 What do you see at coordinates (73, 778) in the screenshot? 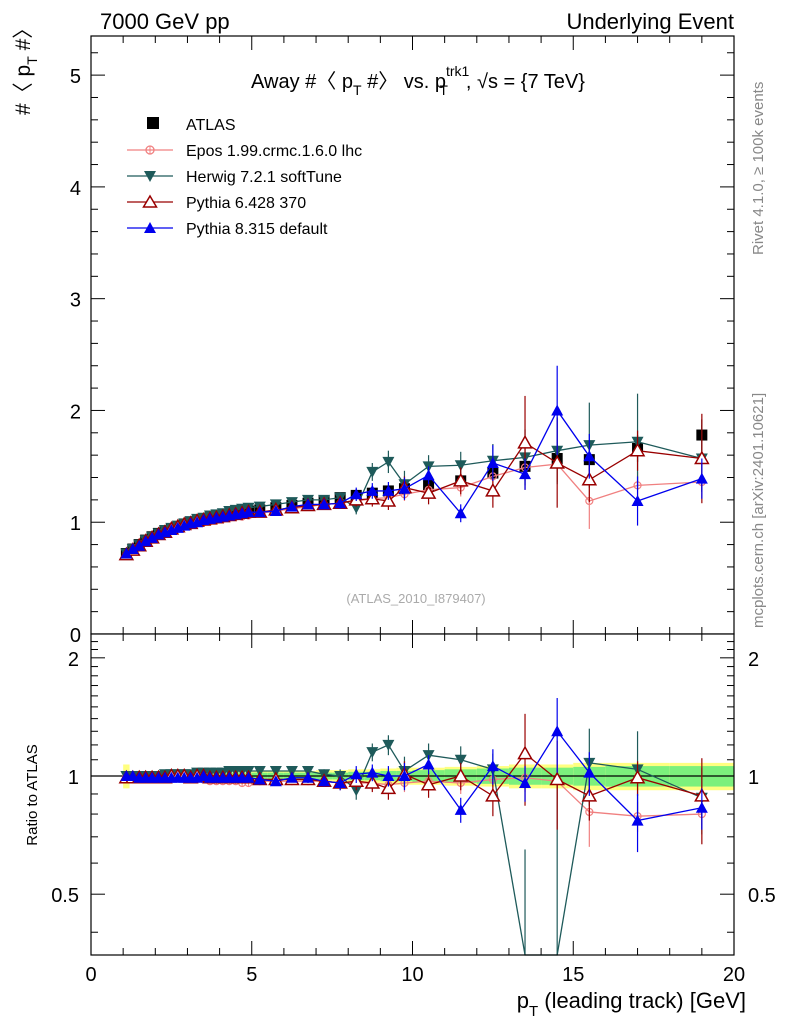
I see `lower-ytick-label: 1` at bounding box center [73, 778].